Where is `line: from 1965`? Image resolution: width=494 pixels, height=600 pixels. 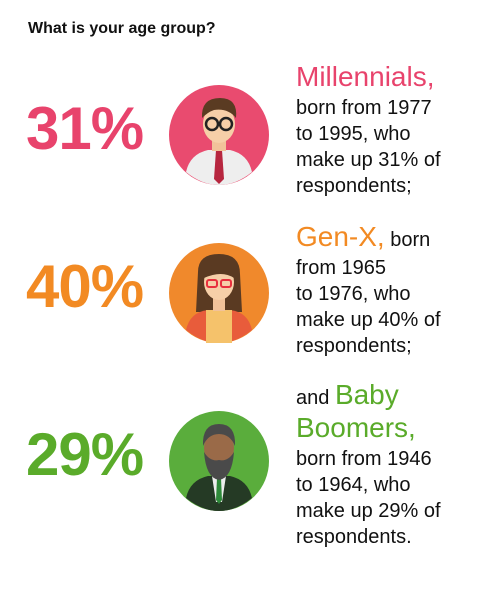 line: from 1965 is located at coordinates (341, 268).